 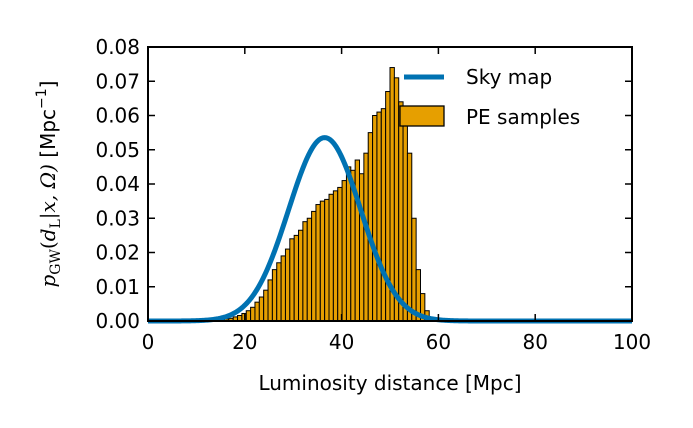 What do you see at coordinates (523, 117) in the screenshot?
I see `legend-pe-samples-label: PE samples` at bounding box center [523, 117].